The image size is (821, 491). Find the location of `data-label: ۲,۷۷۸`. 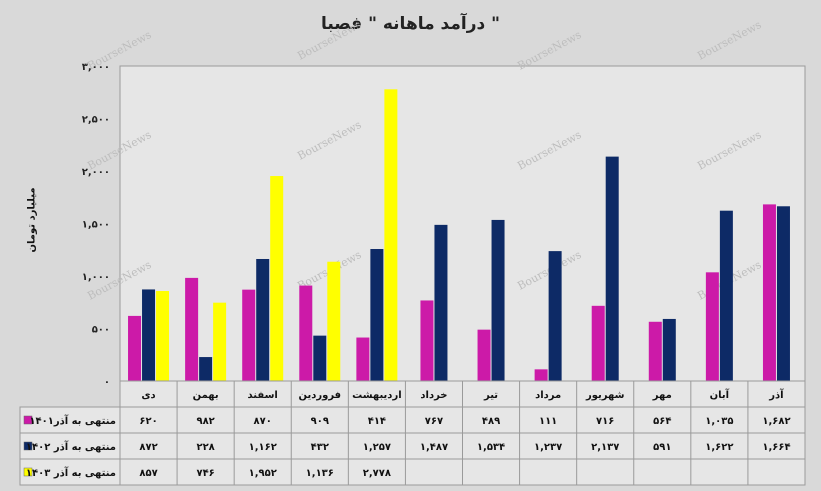

data-label: ۲,۷۷۸ is located at coordinates (377, 473).